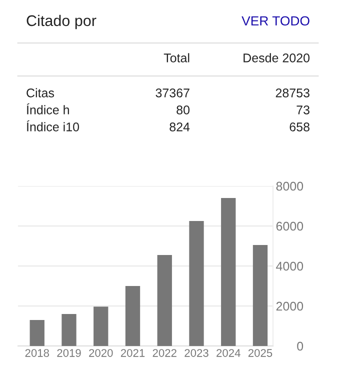 This screenshot has width=342, height=381. Describe the element at coordinates (47, 108) in the screenshot. I see `text: Índice h` at that location.